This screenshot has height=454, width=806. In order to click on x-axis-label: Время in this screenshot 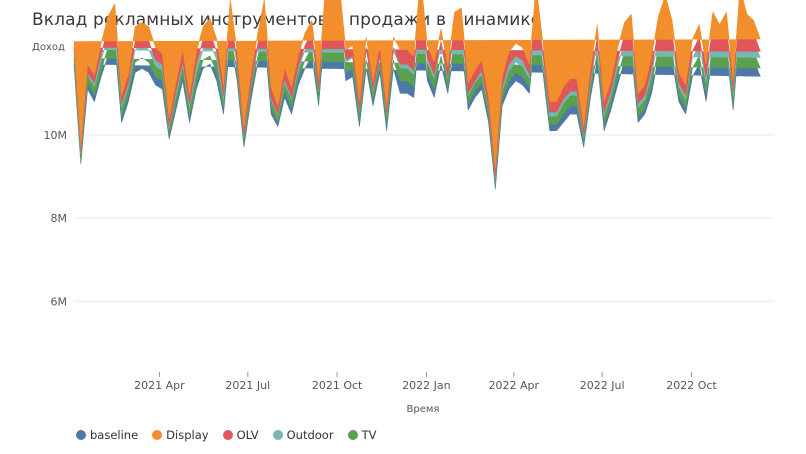, I will do `click(423, 409)`.